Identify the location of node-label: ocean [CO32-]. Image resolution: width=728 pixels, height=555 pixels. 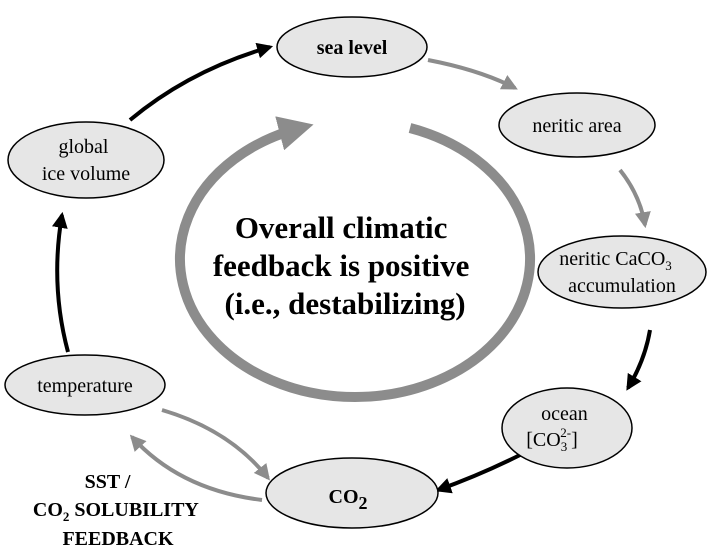
(559, 428).